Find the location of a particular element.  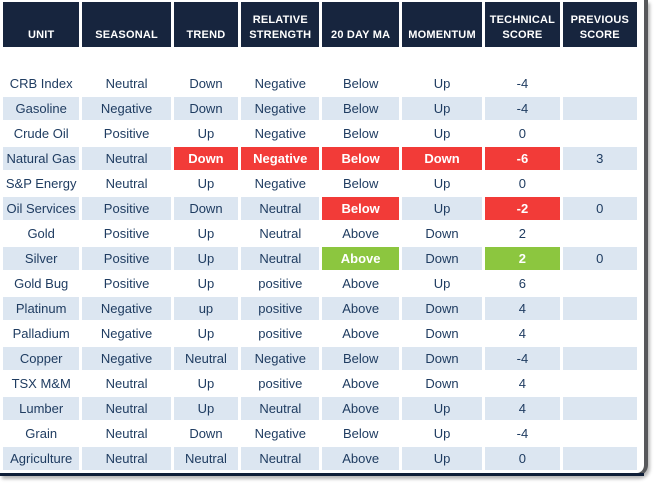

table-row-gold: Gold Positive Up Neutral Above Down 2 is located at coordinates (320, 233).